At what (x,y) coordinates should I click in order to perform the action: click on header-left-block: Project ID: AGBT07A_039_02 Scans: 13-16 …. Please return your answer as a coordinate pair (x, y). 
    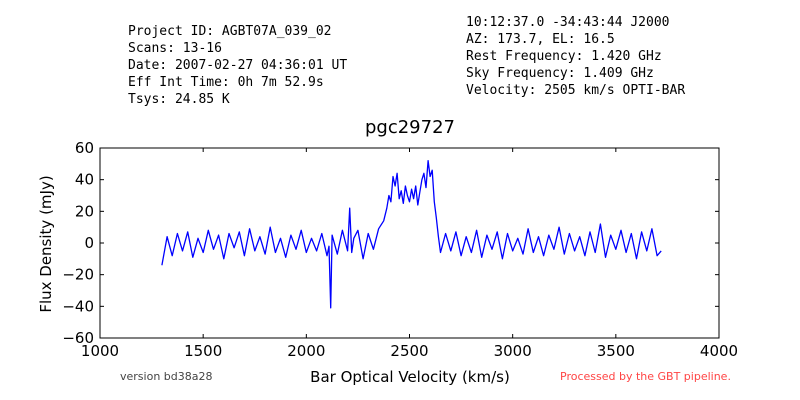
    Looking at the image, I should click on (237, 65).